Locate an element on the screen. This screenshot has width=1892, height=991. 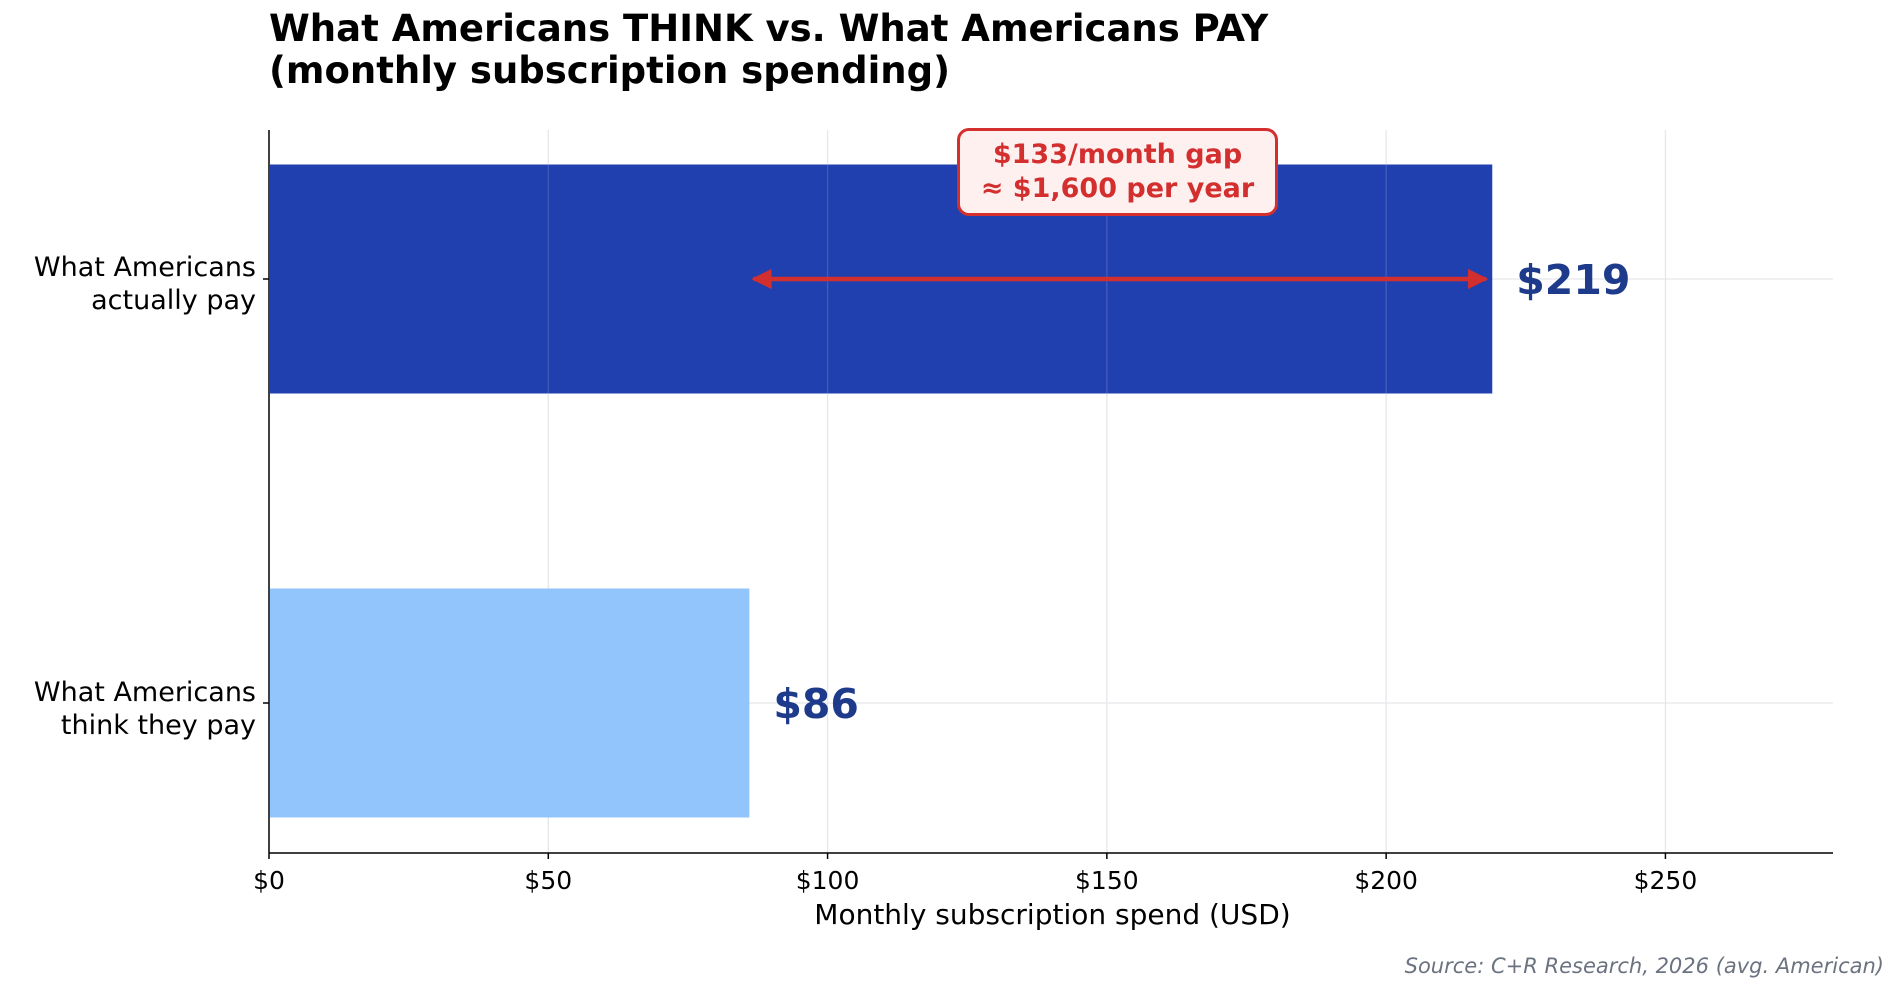
x-tick-label: $50 is located at coordinates (548, 880).